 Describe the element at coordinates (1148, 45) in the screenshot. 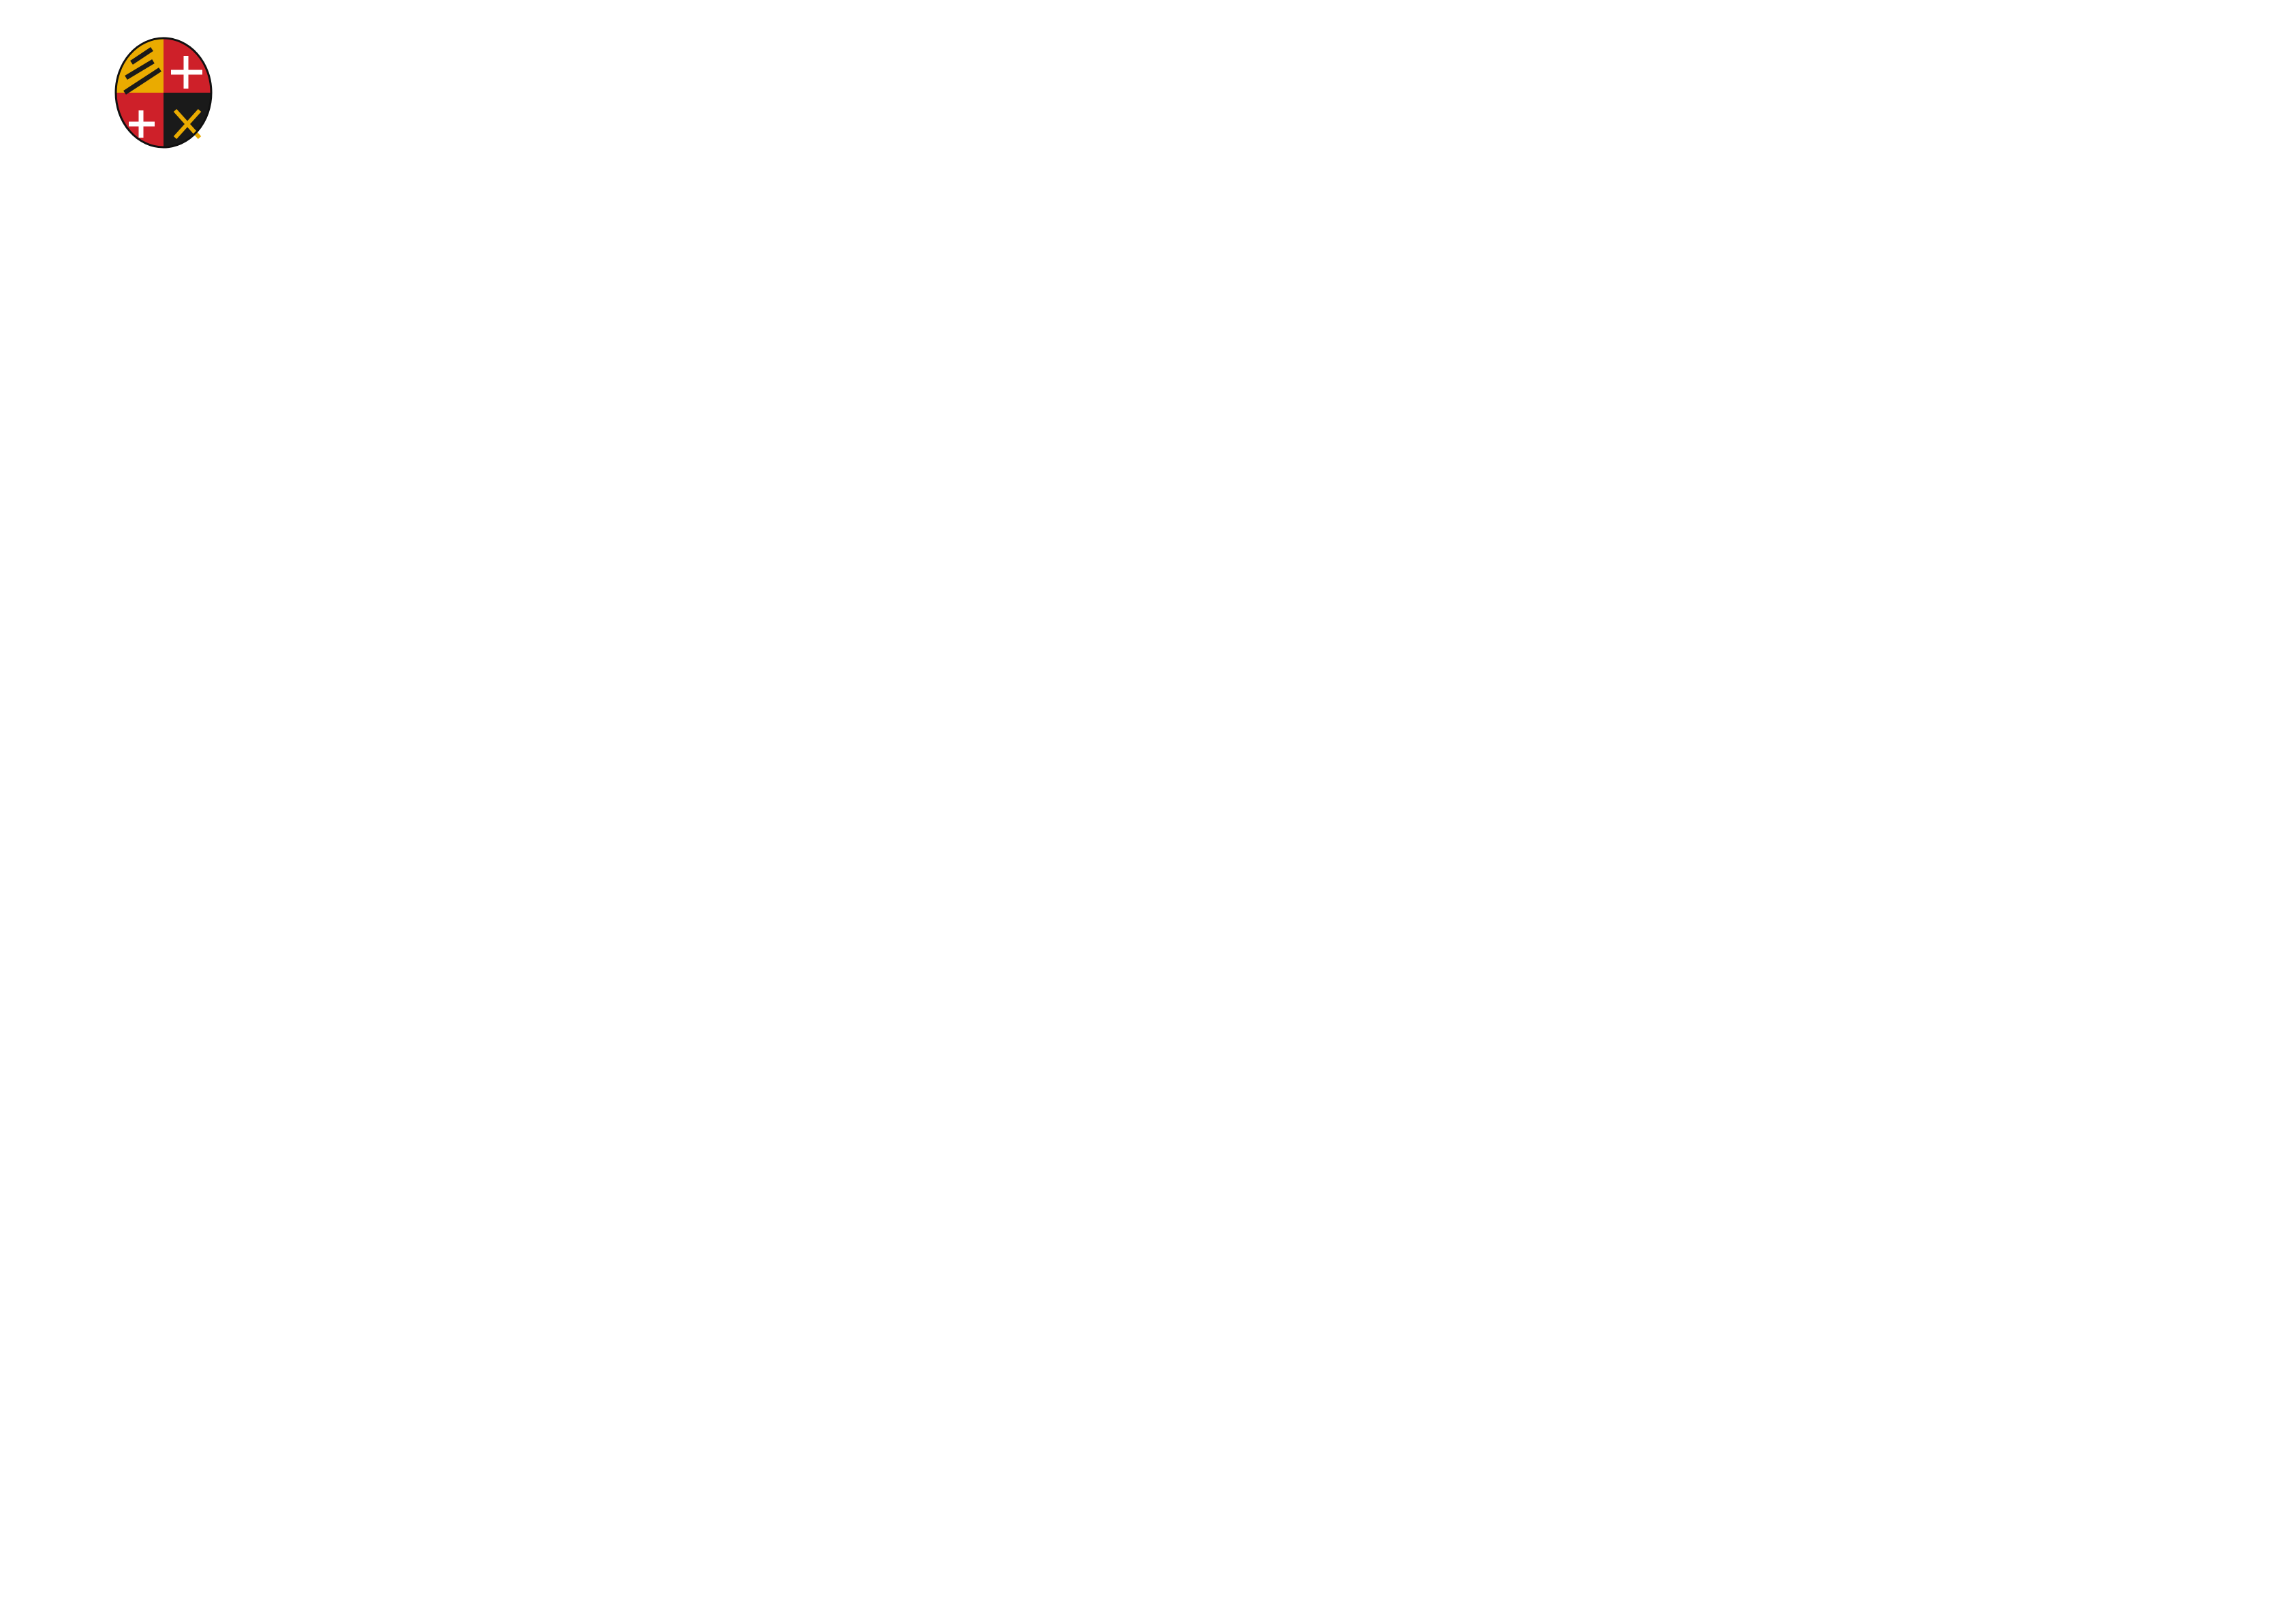

I see `affiliation` at that location.